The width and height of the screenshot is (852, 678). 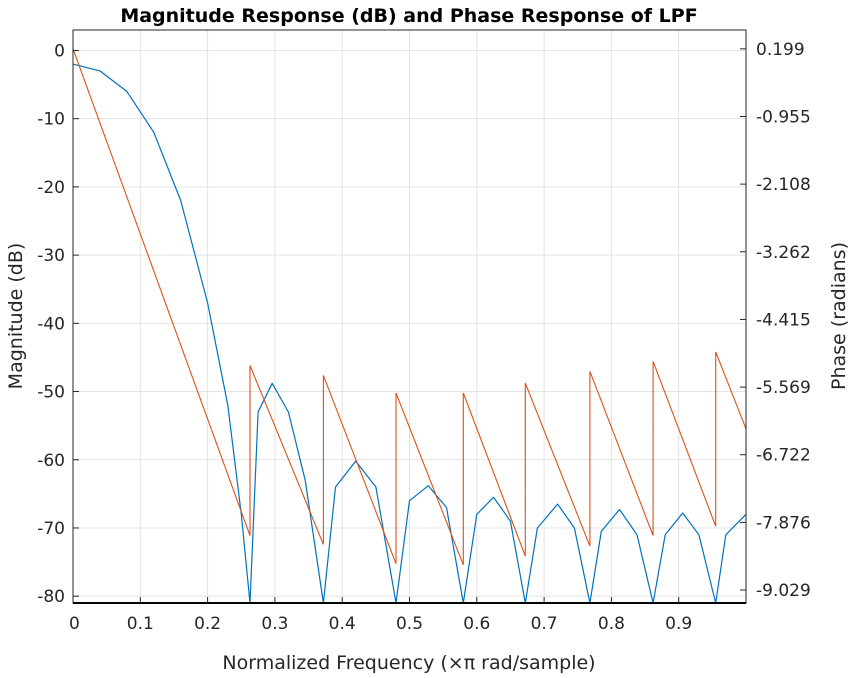 What do you see at coordinates (780, 50) in the screenshot?
I see `y-right-tick-label-0: 0.199` at bounding box center [780, 50].